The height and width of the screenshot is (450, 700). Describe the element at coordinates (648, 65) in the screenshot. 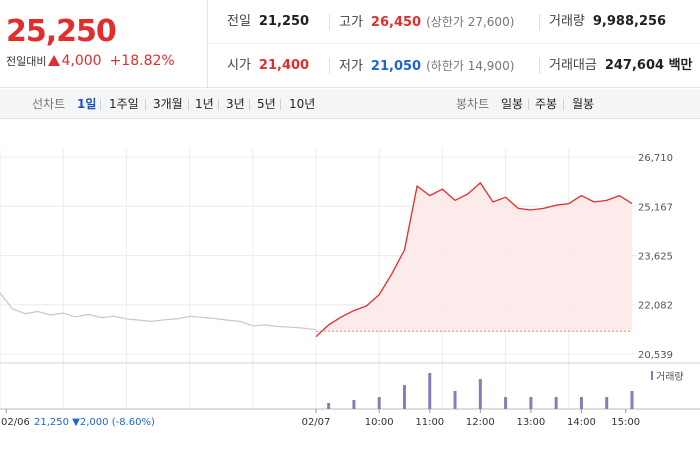

I see `stat-value: 247,604 백만` at that location.